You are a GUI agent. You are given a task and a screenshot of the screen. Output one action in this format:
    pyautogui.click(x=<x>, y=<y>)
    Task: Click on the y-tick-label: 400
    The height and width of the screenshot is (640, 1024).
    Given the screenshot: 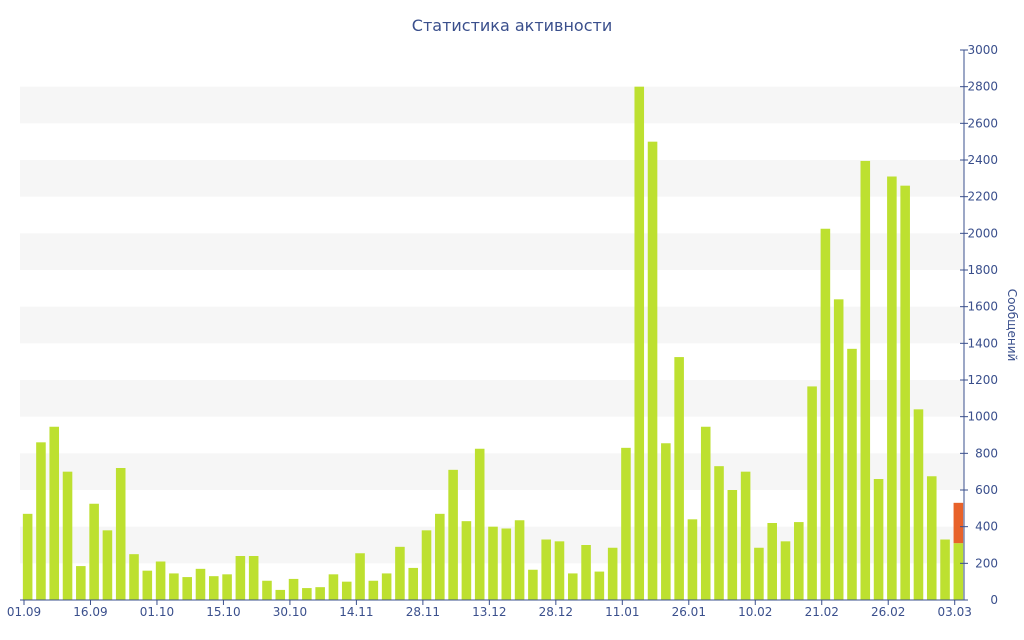 What is the action you would take?
    pyautogui.click(x=986, y=527)
    